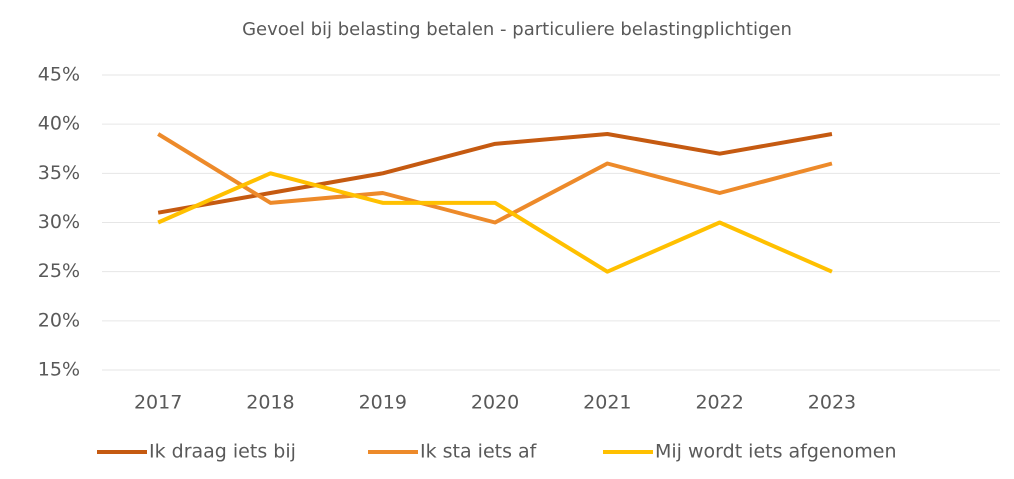  I want to click on legend-label: Ik sta iets af, so click(479, 452).